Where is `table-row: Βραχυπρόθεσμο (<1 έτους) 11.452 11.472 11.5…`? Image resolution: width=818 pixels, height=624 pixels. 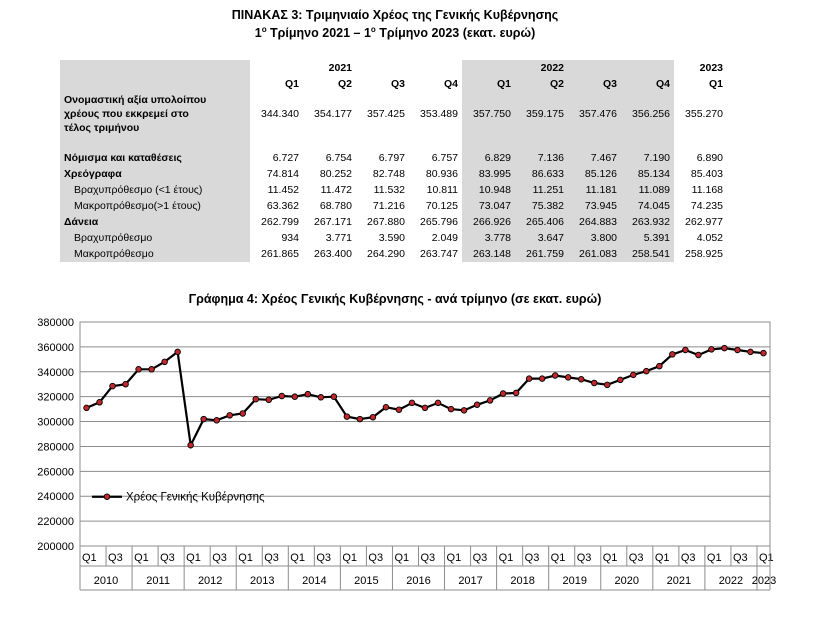
table-row: Βραχυπρόθεσμο (<1 έτους) 11.452 11.472 11.5… is located at coordinates (393, 190).